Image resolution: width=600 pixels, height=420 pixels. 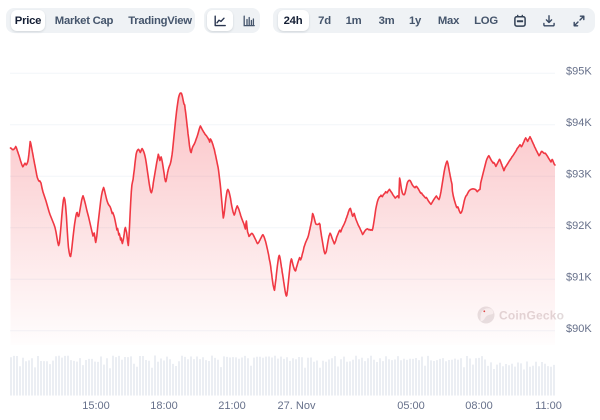 I want to click on svg-text: 18:00, so click(x=164, y=406).